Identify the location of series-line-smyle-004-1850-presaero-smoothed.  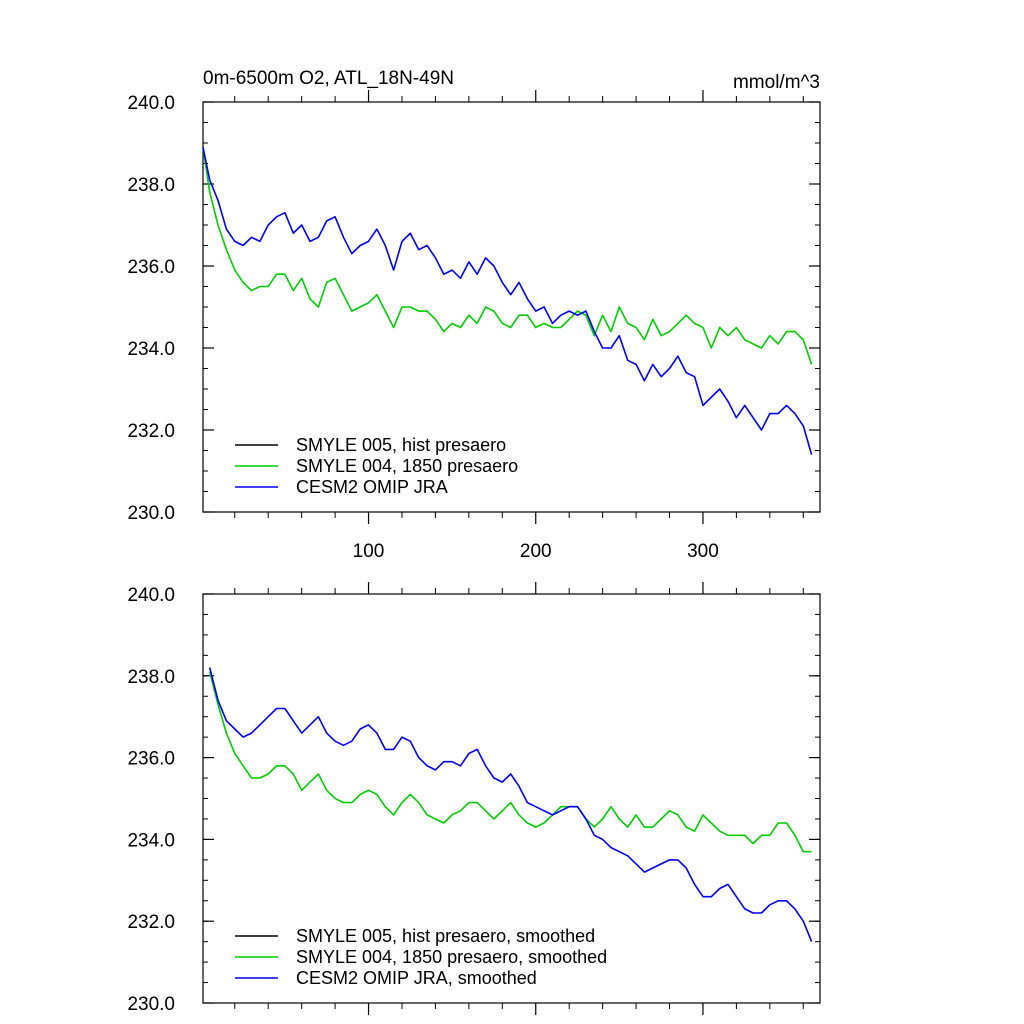
(510, 762).